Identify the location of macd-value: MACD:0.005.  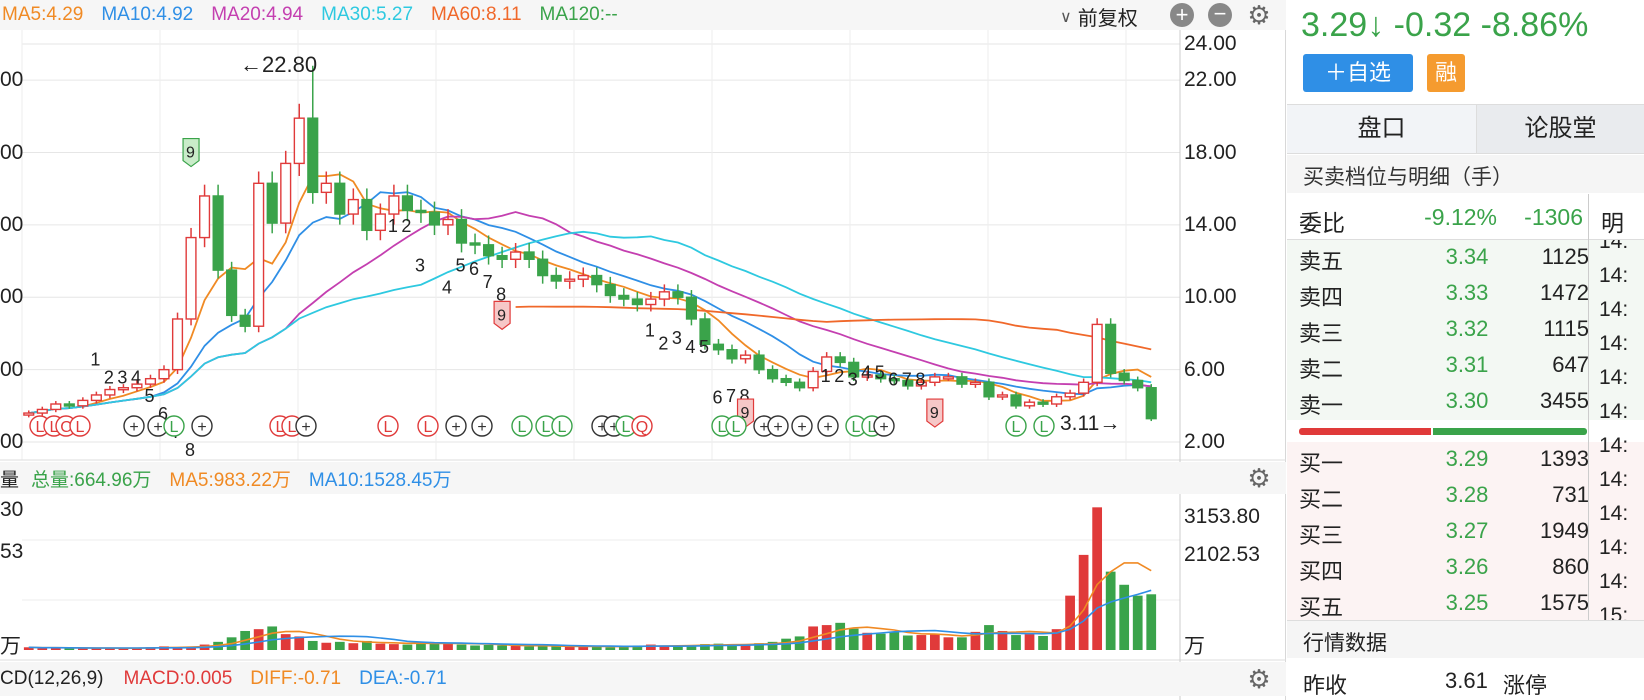
(178, 678).